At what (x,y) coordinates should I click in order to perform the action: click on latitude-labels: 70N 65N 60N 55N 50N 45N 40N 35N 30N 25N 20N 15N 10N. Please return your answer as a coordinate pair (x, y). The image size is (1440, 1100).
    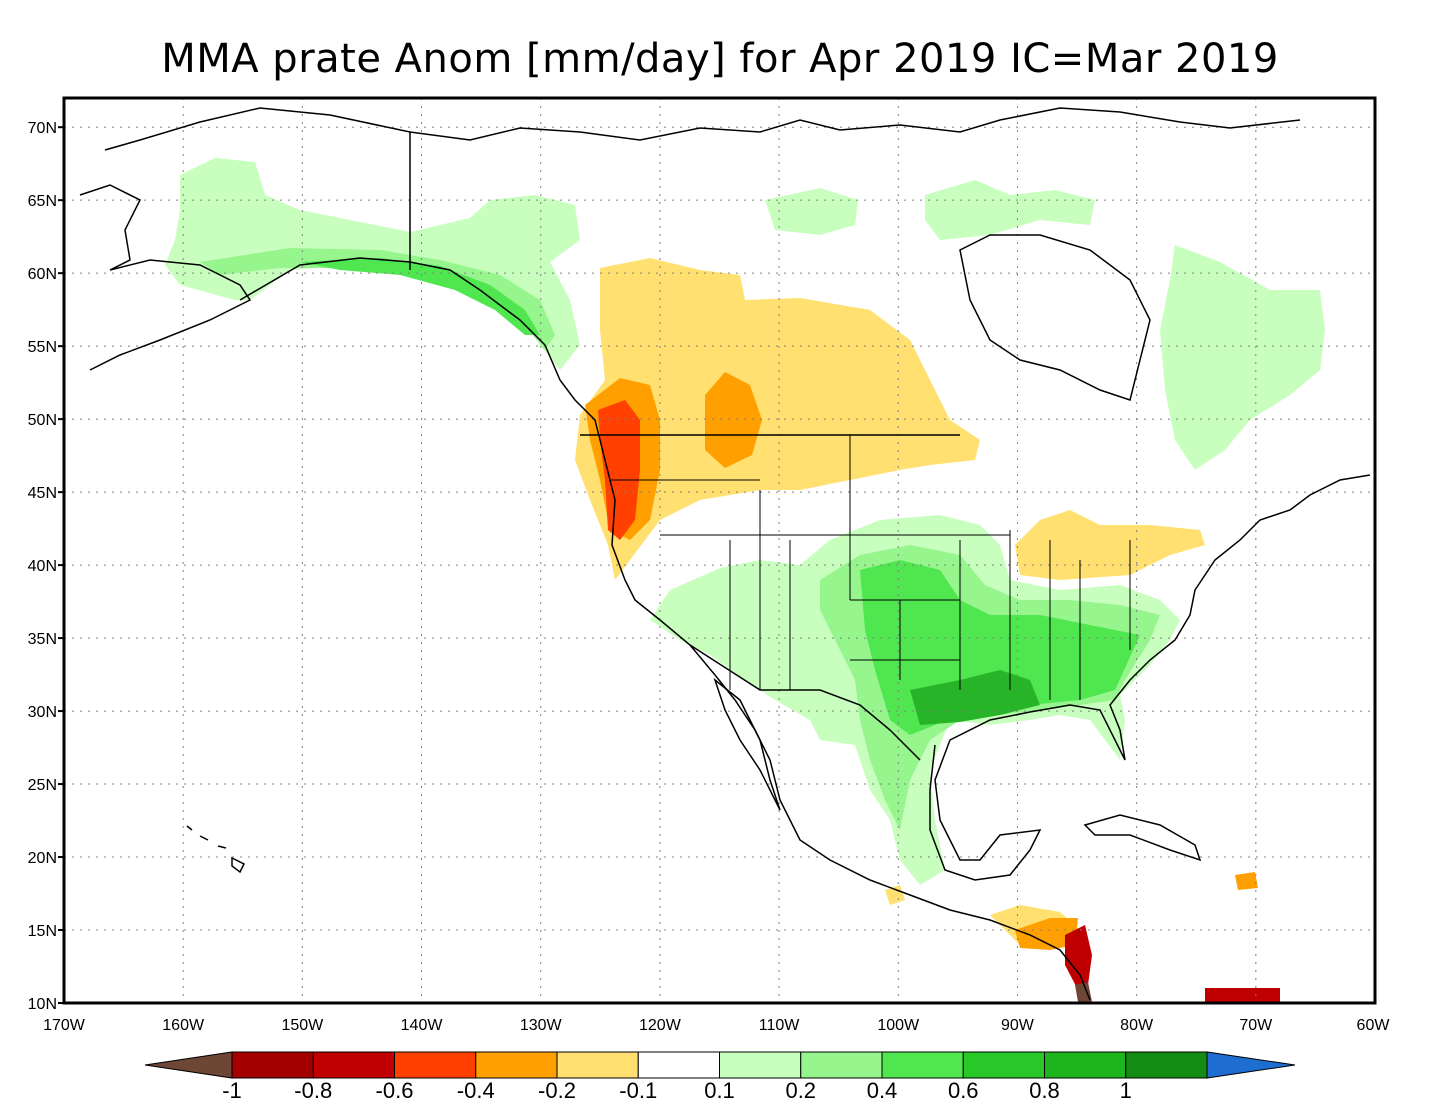
    Looking at the image, I should click on (46, 566).